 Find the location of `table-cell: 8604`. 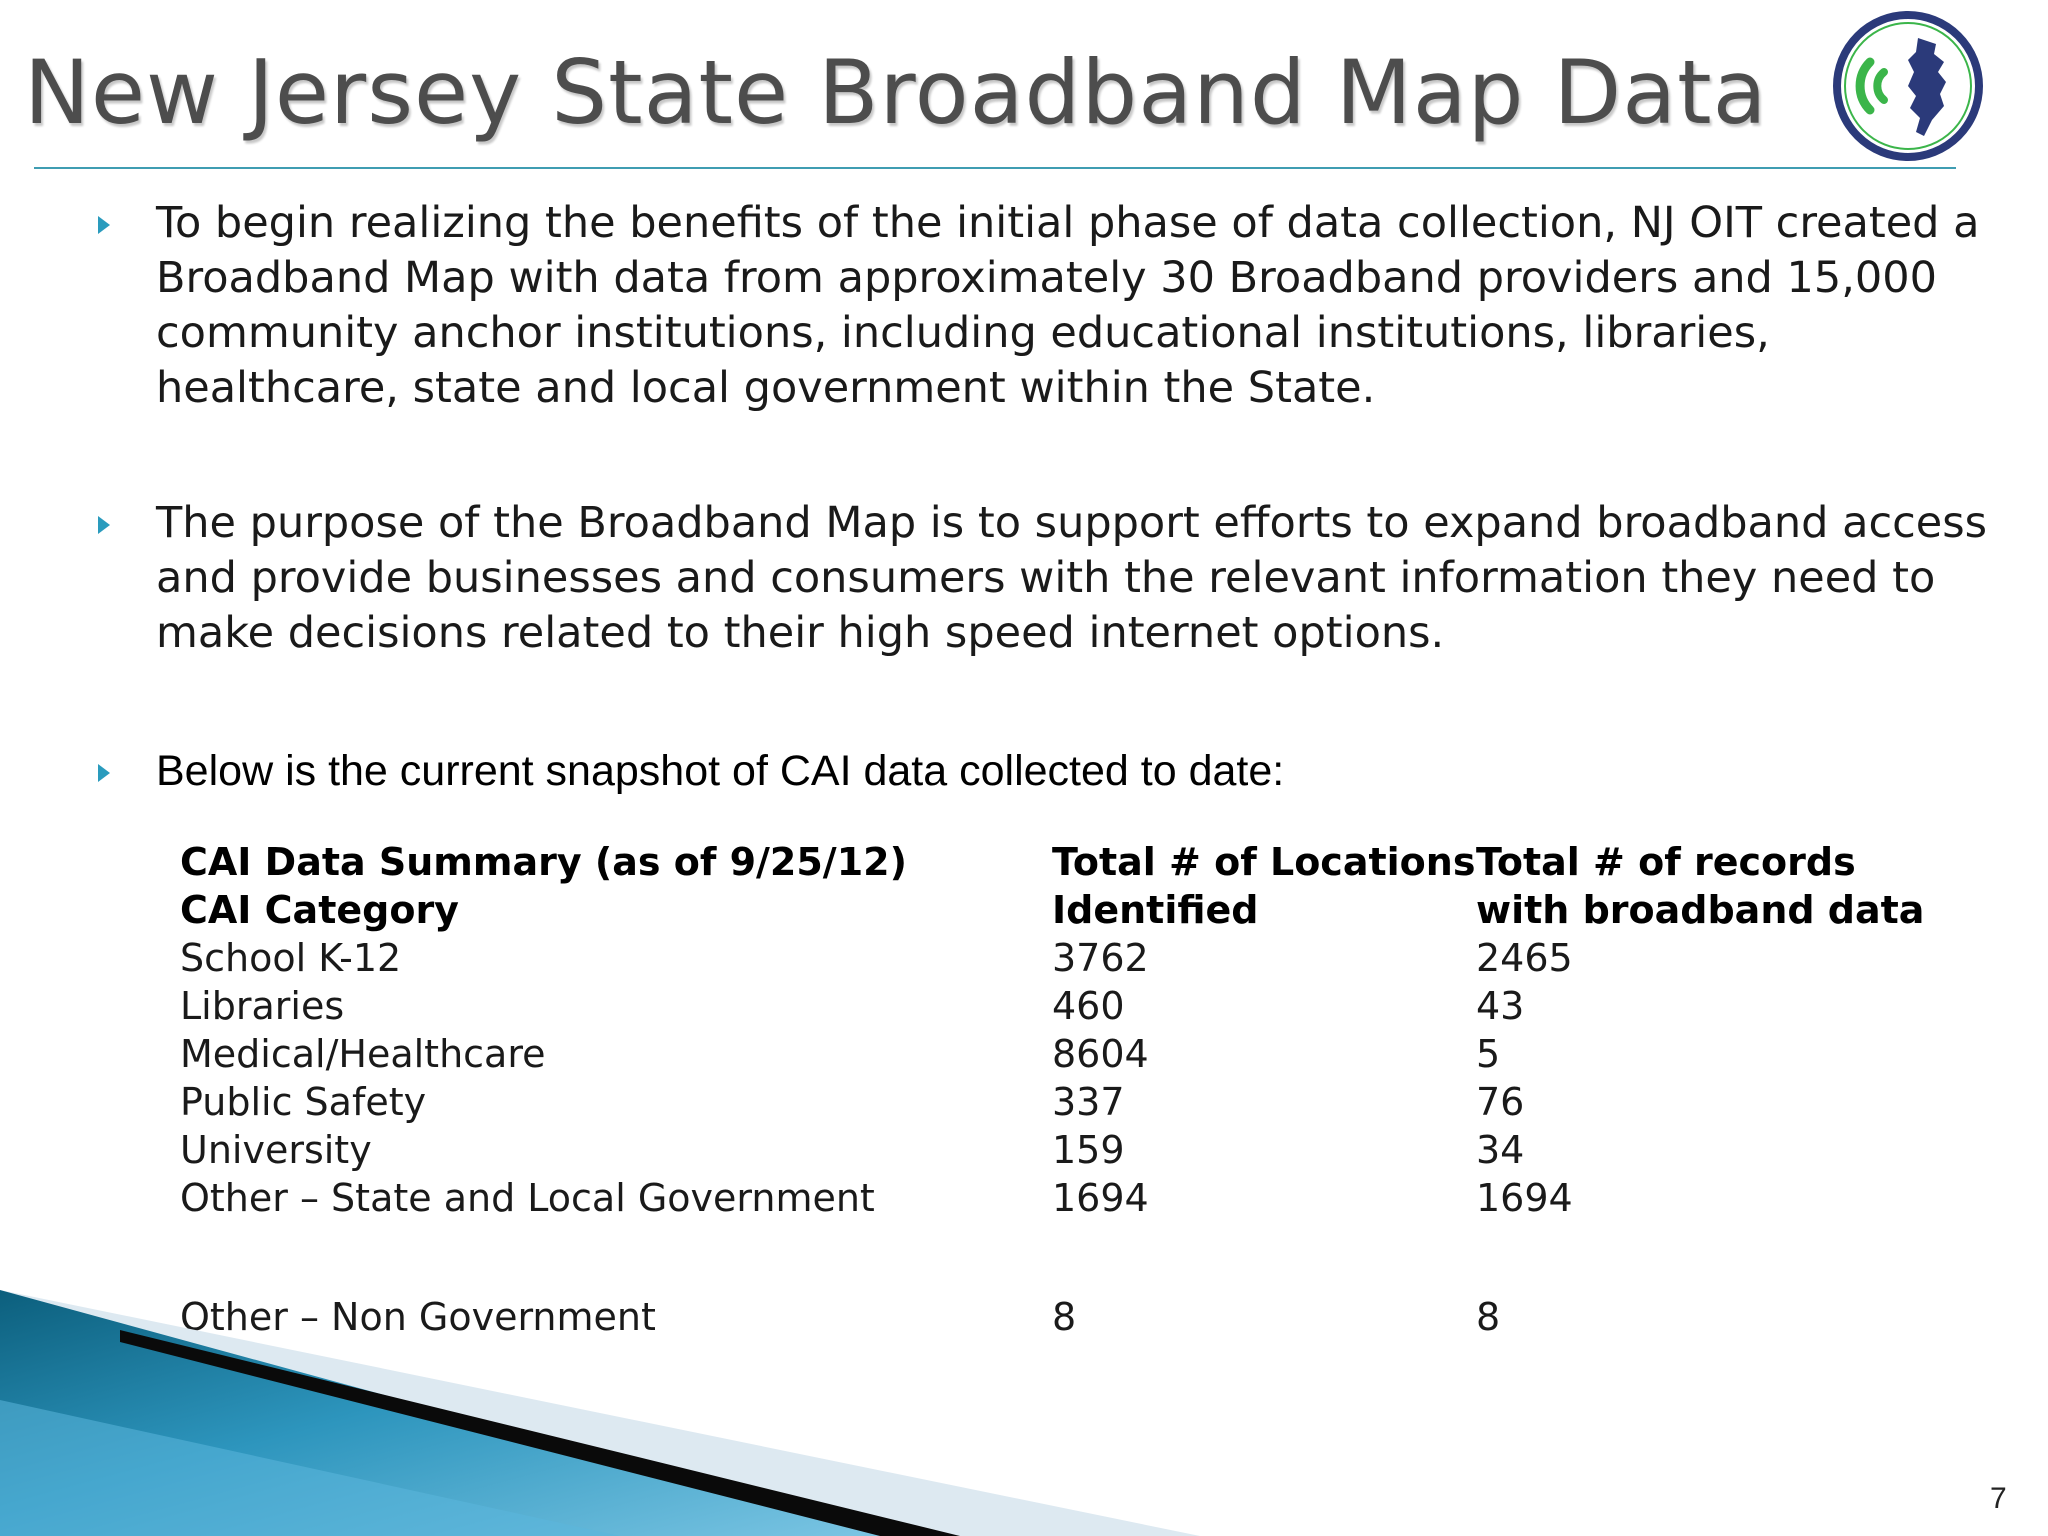

table-cell: 8604 is located at coordinates (1100, 1054).